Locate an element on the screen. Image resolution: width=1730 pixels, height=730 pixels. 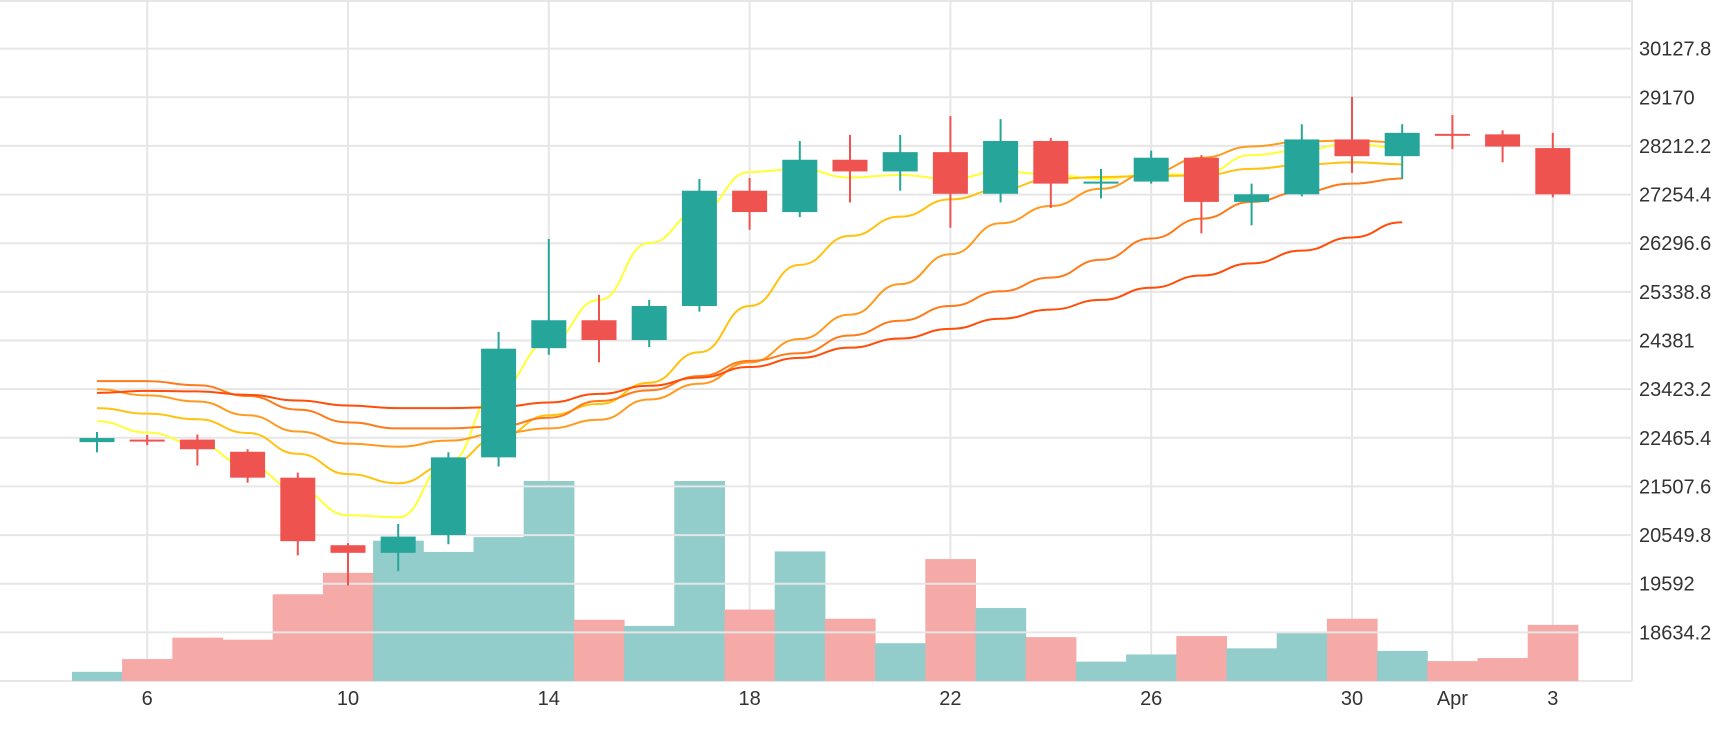
x-axis-ticks: 6 10 14 18 22 26 30 Apr 3 is located at coordinates (850, 699).